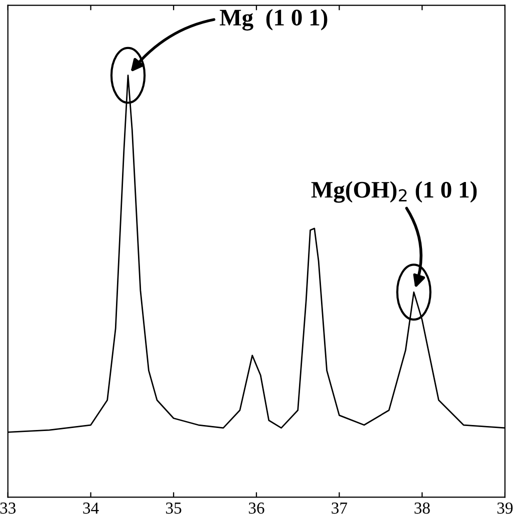 This screenshot has width=526, height=530. Describe the element at coordinates (174, 508) in the screenshot. I see `x-tick-label: 35` at that location.